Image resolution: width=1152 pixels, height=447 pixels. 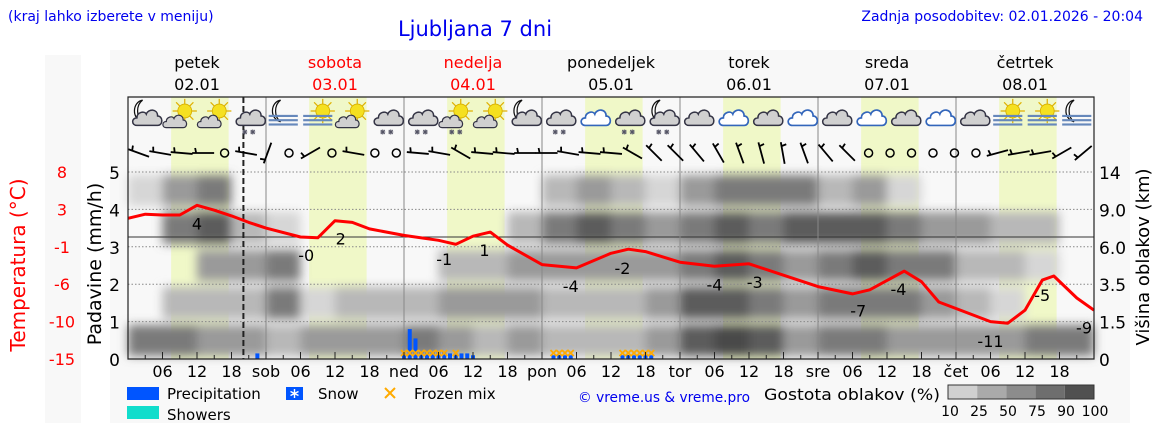 What do you see at coordinates (111, 17) in the screenshot?
I see `location-hint: (kraj lahko izberete v meniju)` at bounding box center [111, 17].